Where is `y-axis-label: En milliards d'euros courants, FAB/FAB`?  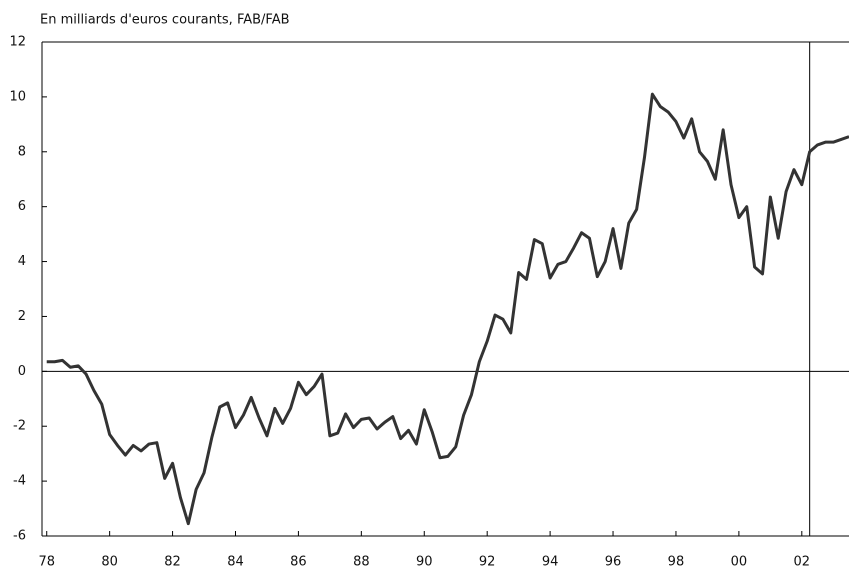 y-axis-label: En milliards d'euros courants, FAB/FAB is located at coordinates (165, 20).